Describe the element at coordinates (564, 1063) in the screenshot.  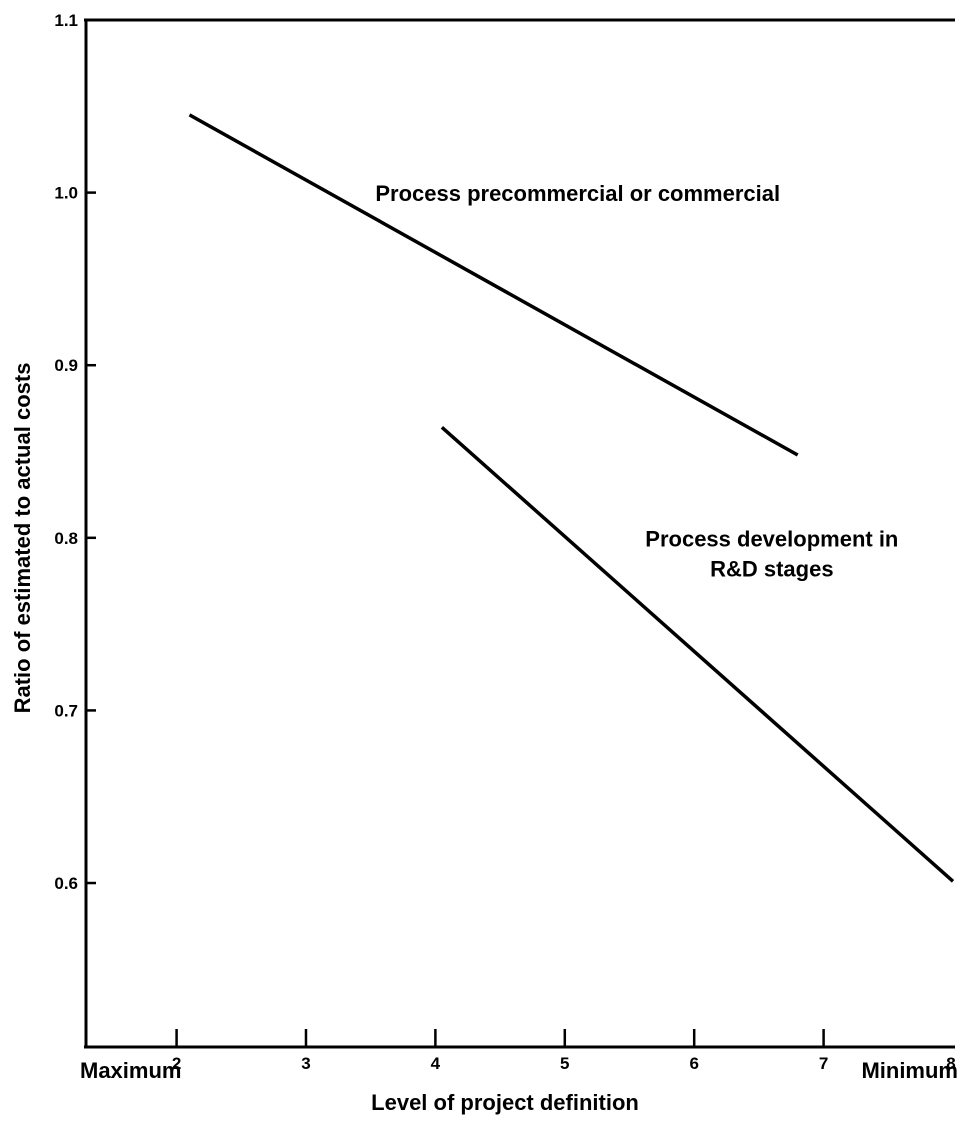
I see `x-tick-label: 5` at that location.